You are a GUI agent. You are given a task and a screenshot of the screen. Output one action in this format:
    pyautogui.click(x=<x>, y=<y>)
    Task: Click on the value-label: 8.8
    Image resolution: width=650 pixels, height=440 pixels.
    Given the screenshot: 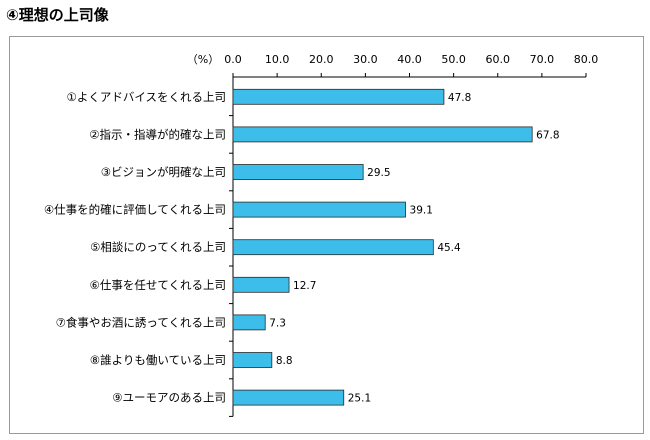 What is the action you would take?
    pyautogui.click(x=284, y=361)
    